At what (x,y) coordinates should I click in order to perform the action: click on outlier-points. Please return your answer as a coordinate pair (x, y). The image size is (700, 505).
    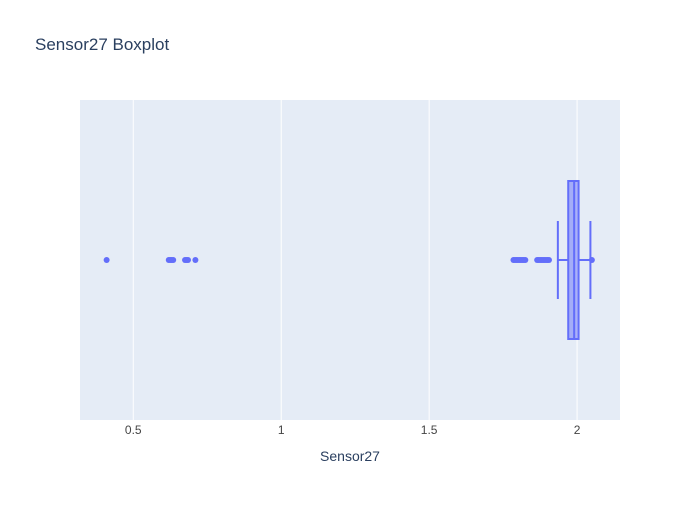
    Looking at the image, I should click on (349, 260).